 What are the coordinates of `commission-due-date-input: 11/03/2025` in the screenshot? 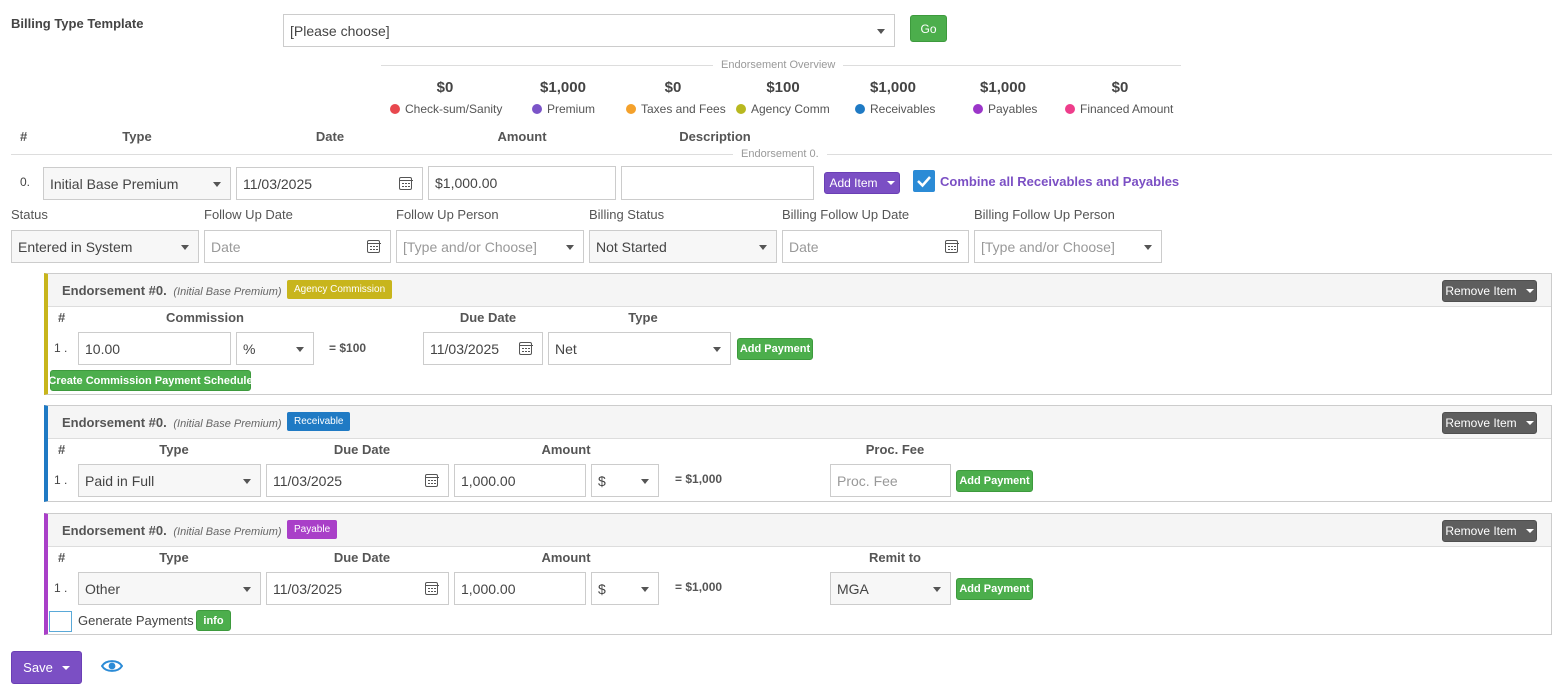 It's located at (483, 348).